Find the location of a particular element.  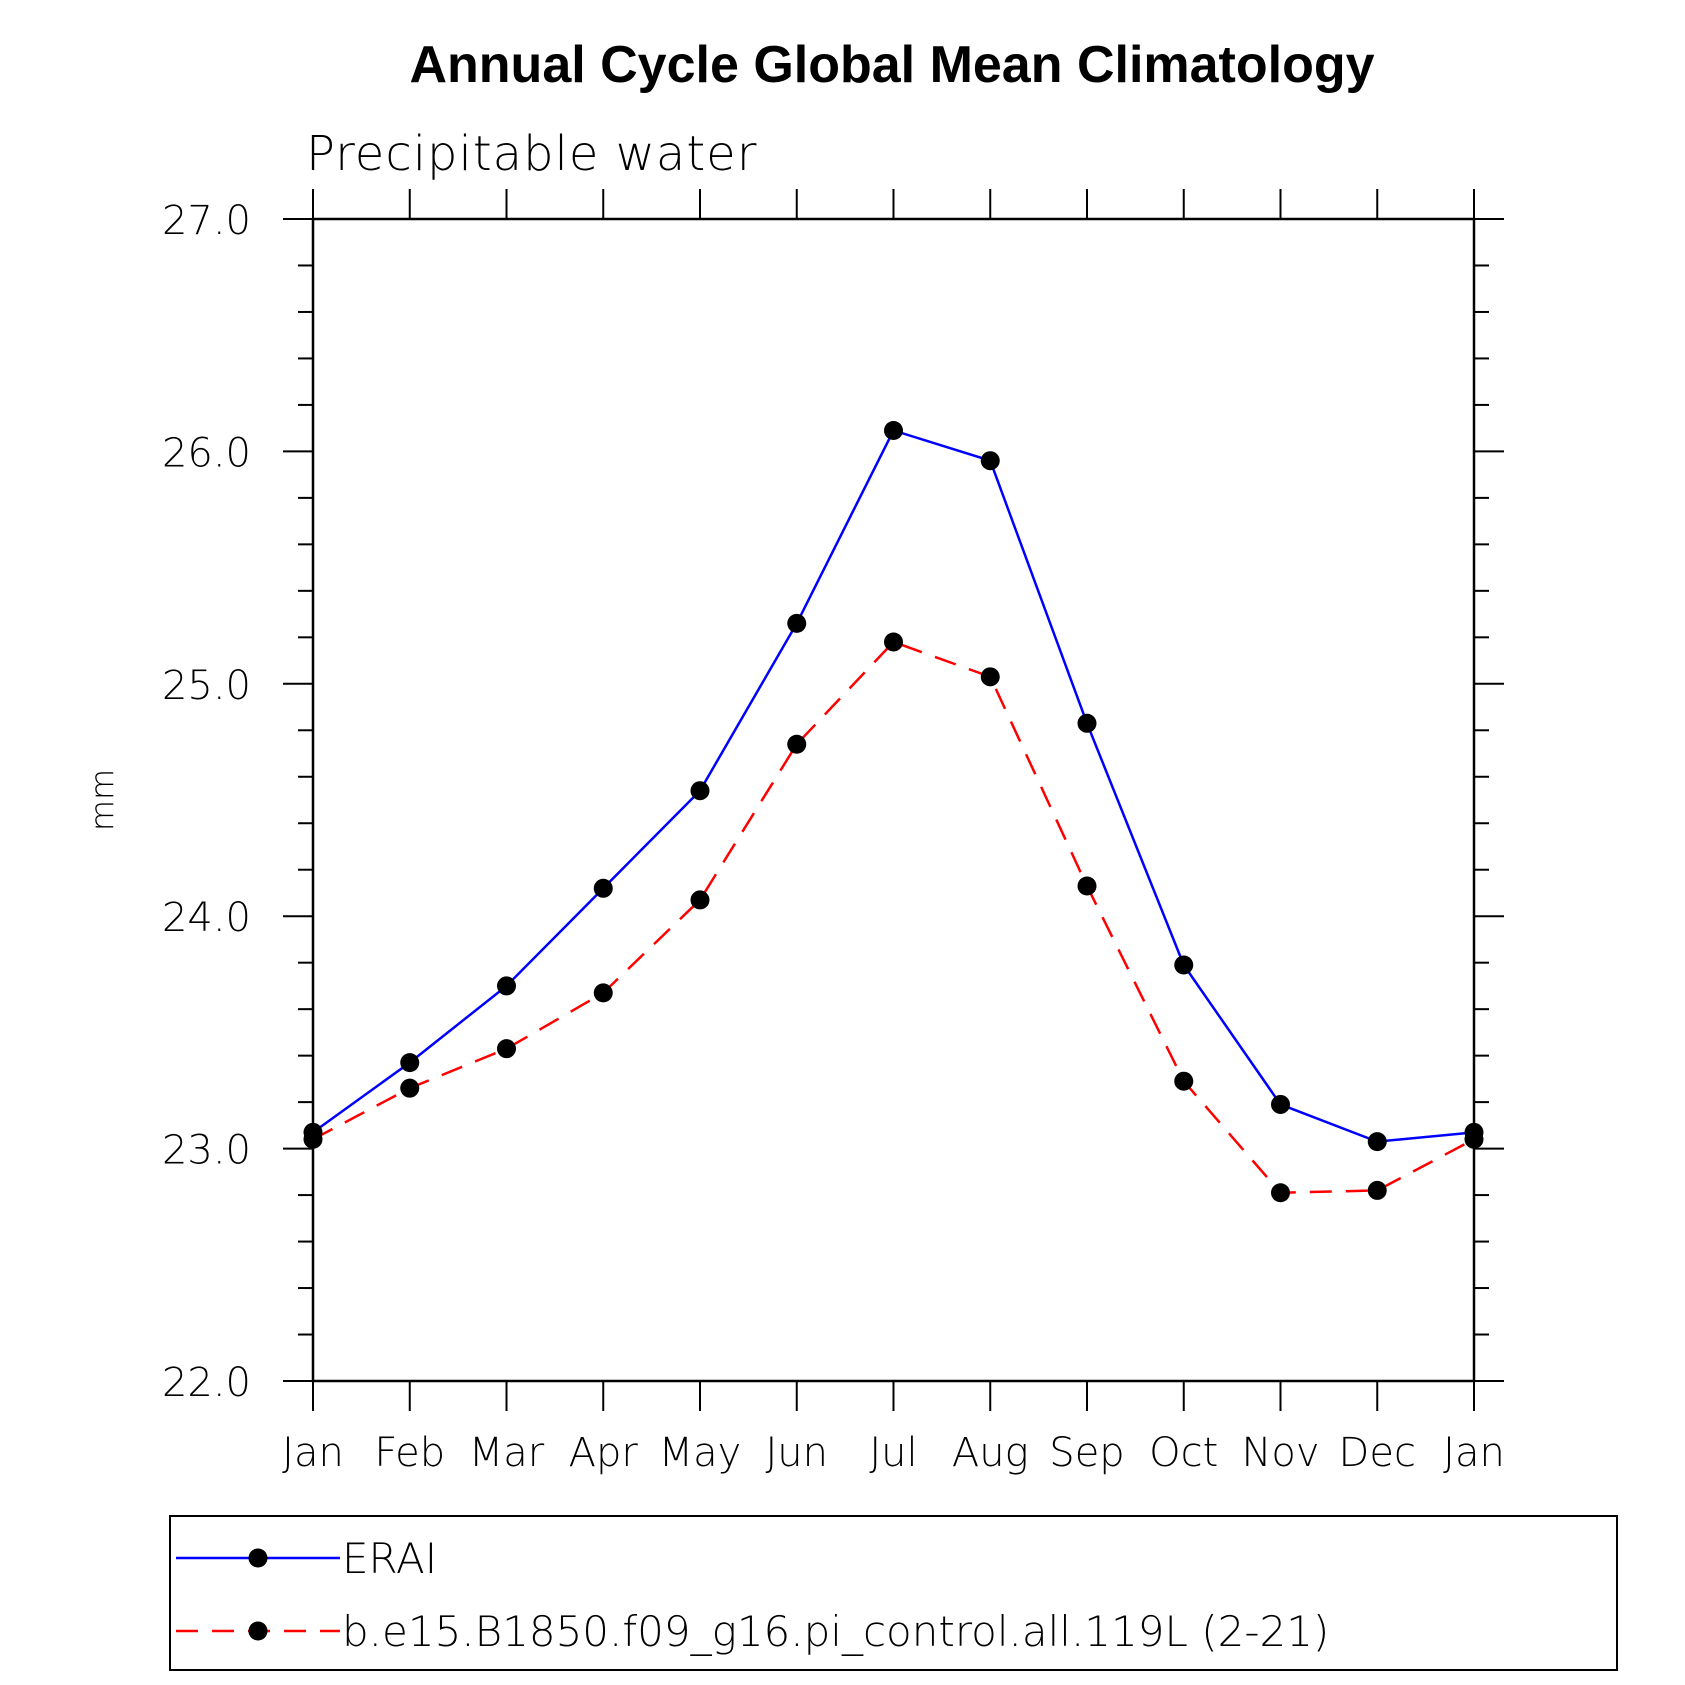

x-tick-label: Nov is located at coordinates (1280, 1453).